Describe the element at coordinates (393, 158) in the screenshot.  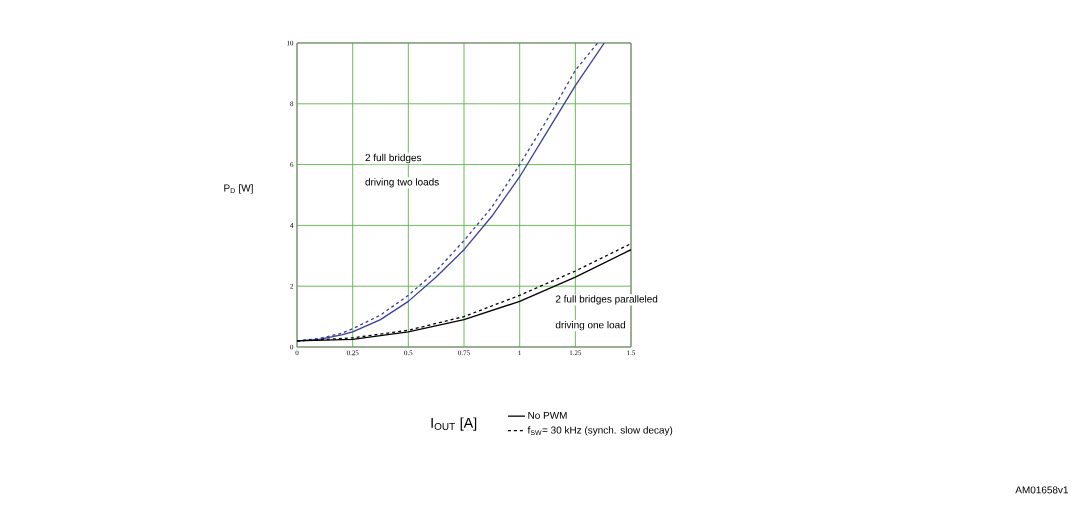
I see `annotation: 2 full bridges` at that location.